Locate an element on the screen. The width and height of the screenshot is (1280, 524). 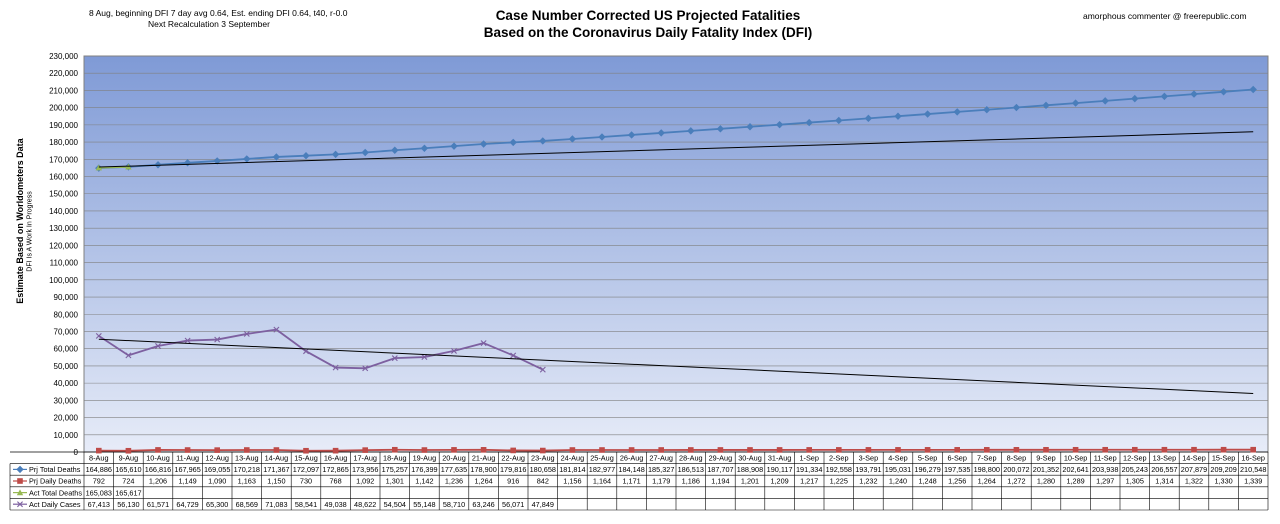
x-tick-label: 11-Aug is located at coordinates (187, 458).